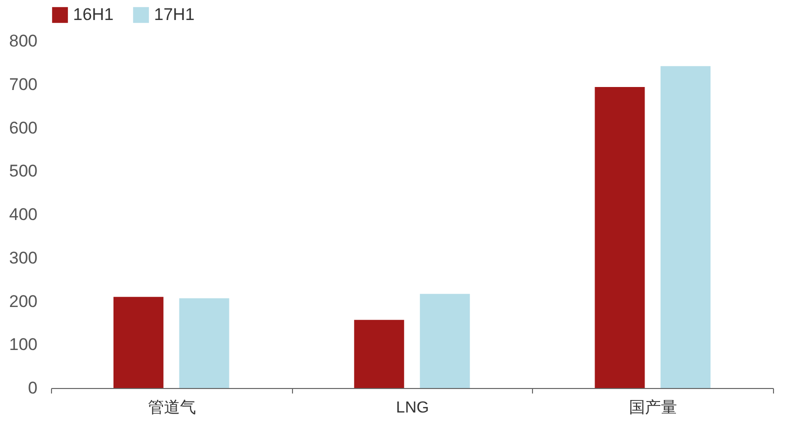 The width and height of the screenshot is (788, 445). Describe the element at coordinates (93, 14) in the screenshot. I see `legend-label: 16H1` at that location.